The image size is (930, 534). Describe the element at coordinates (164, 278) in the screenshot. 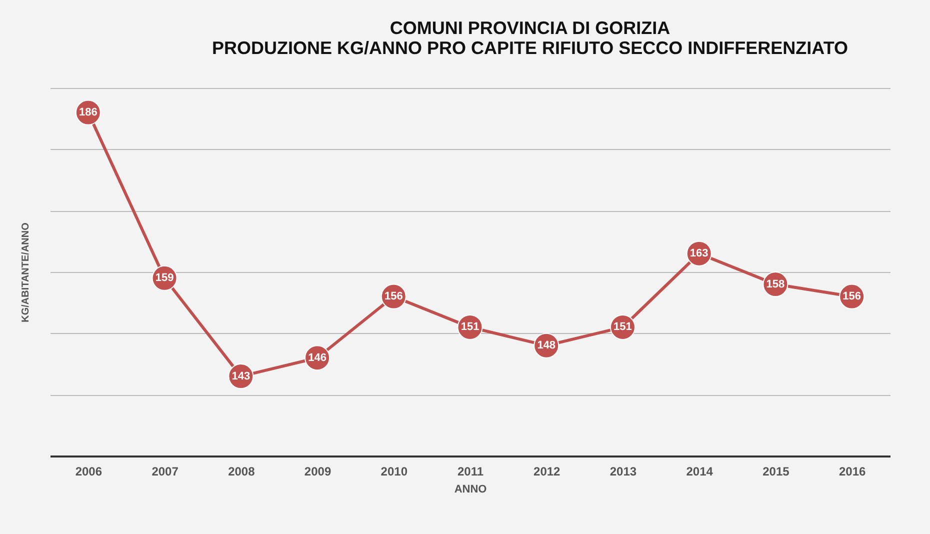

I see `data-label: 159` at that location.